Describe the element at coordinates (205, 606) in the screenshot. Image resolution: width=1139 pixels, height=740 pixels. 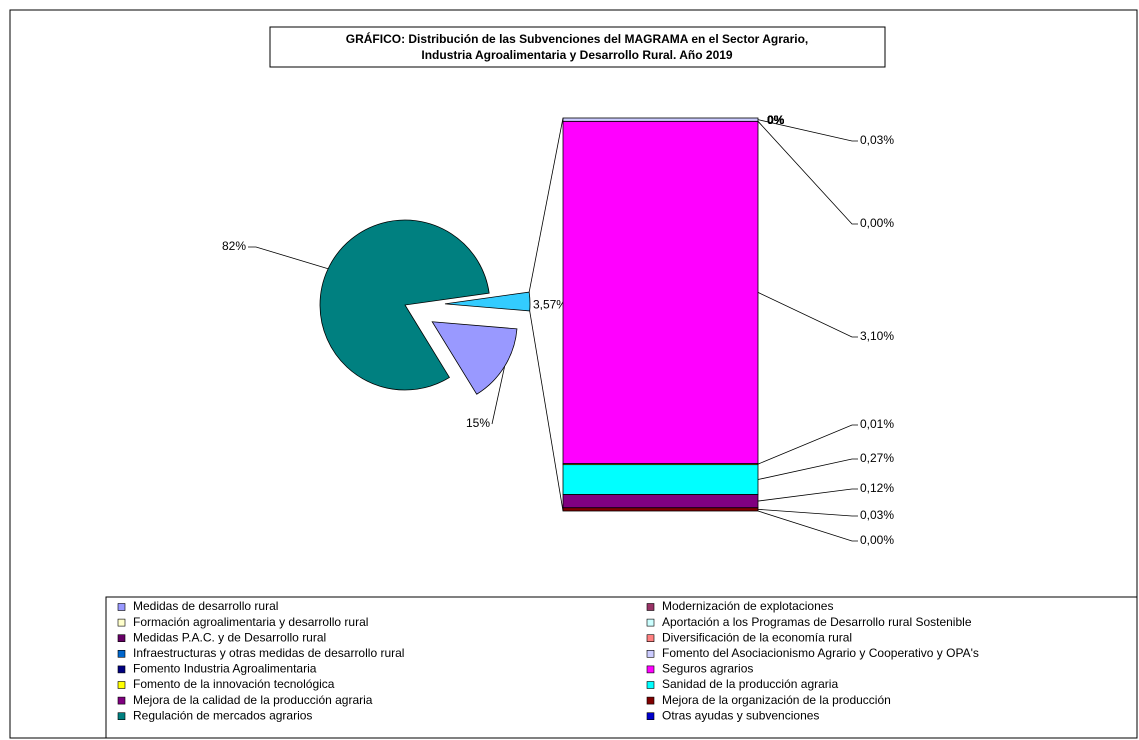
I see `legend-label: Medidas de desarrollo rural` at that location.